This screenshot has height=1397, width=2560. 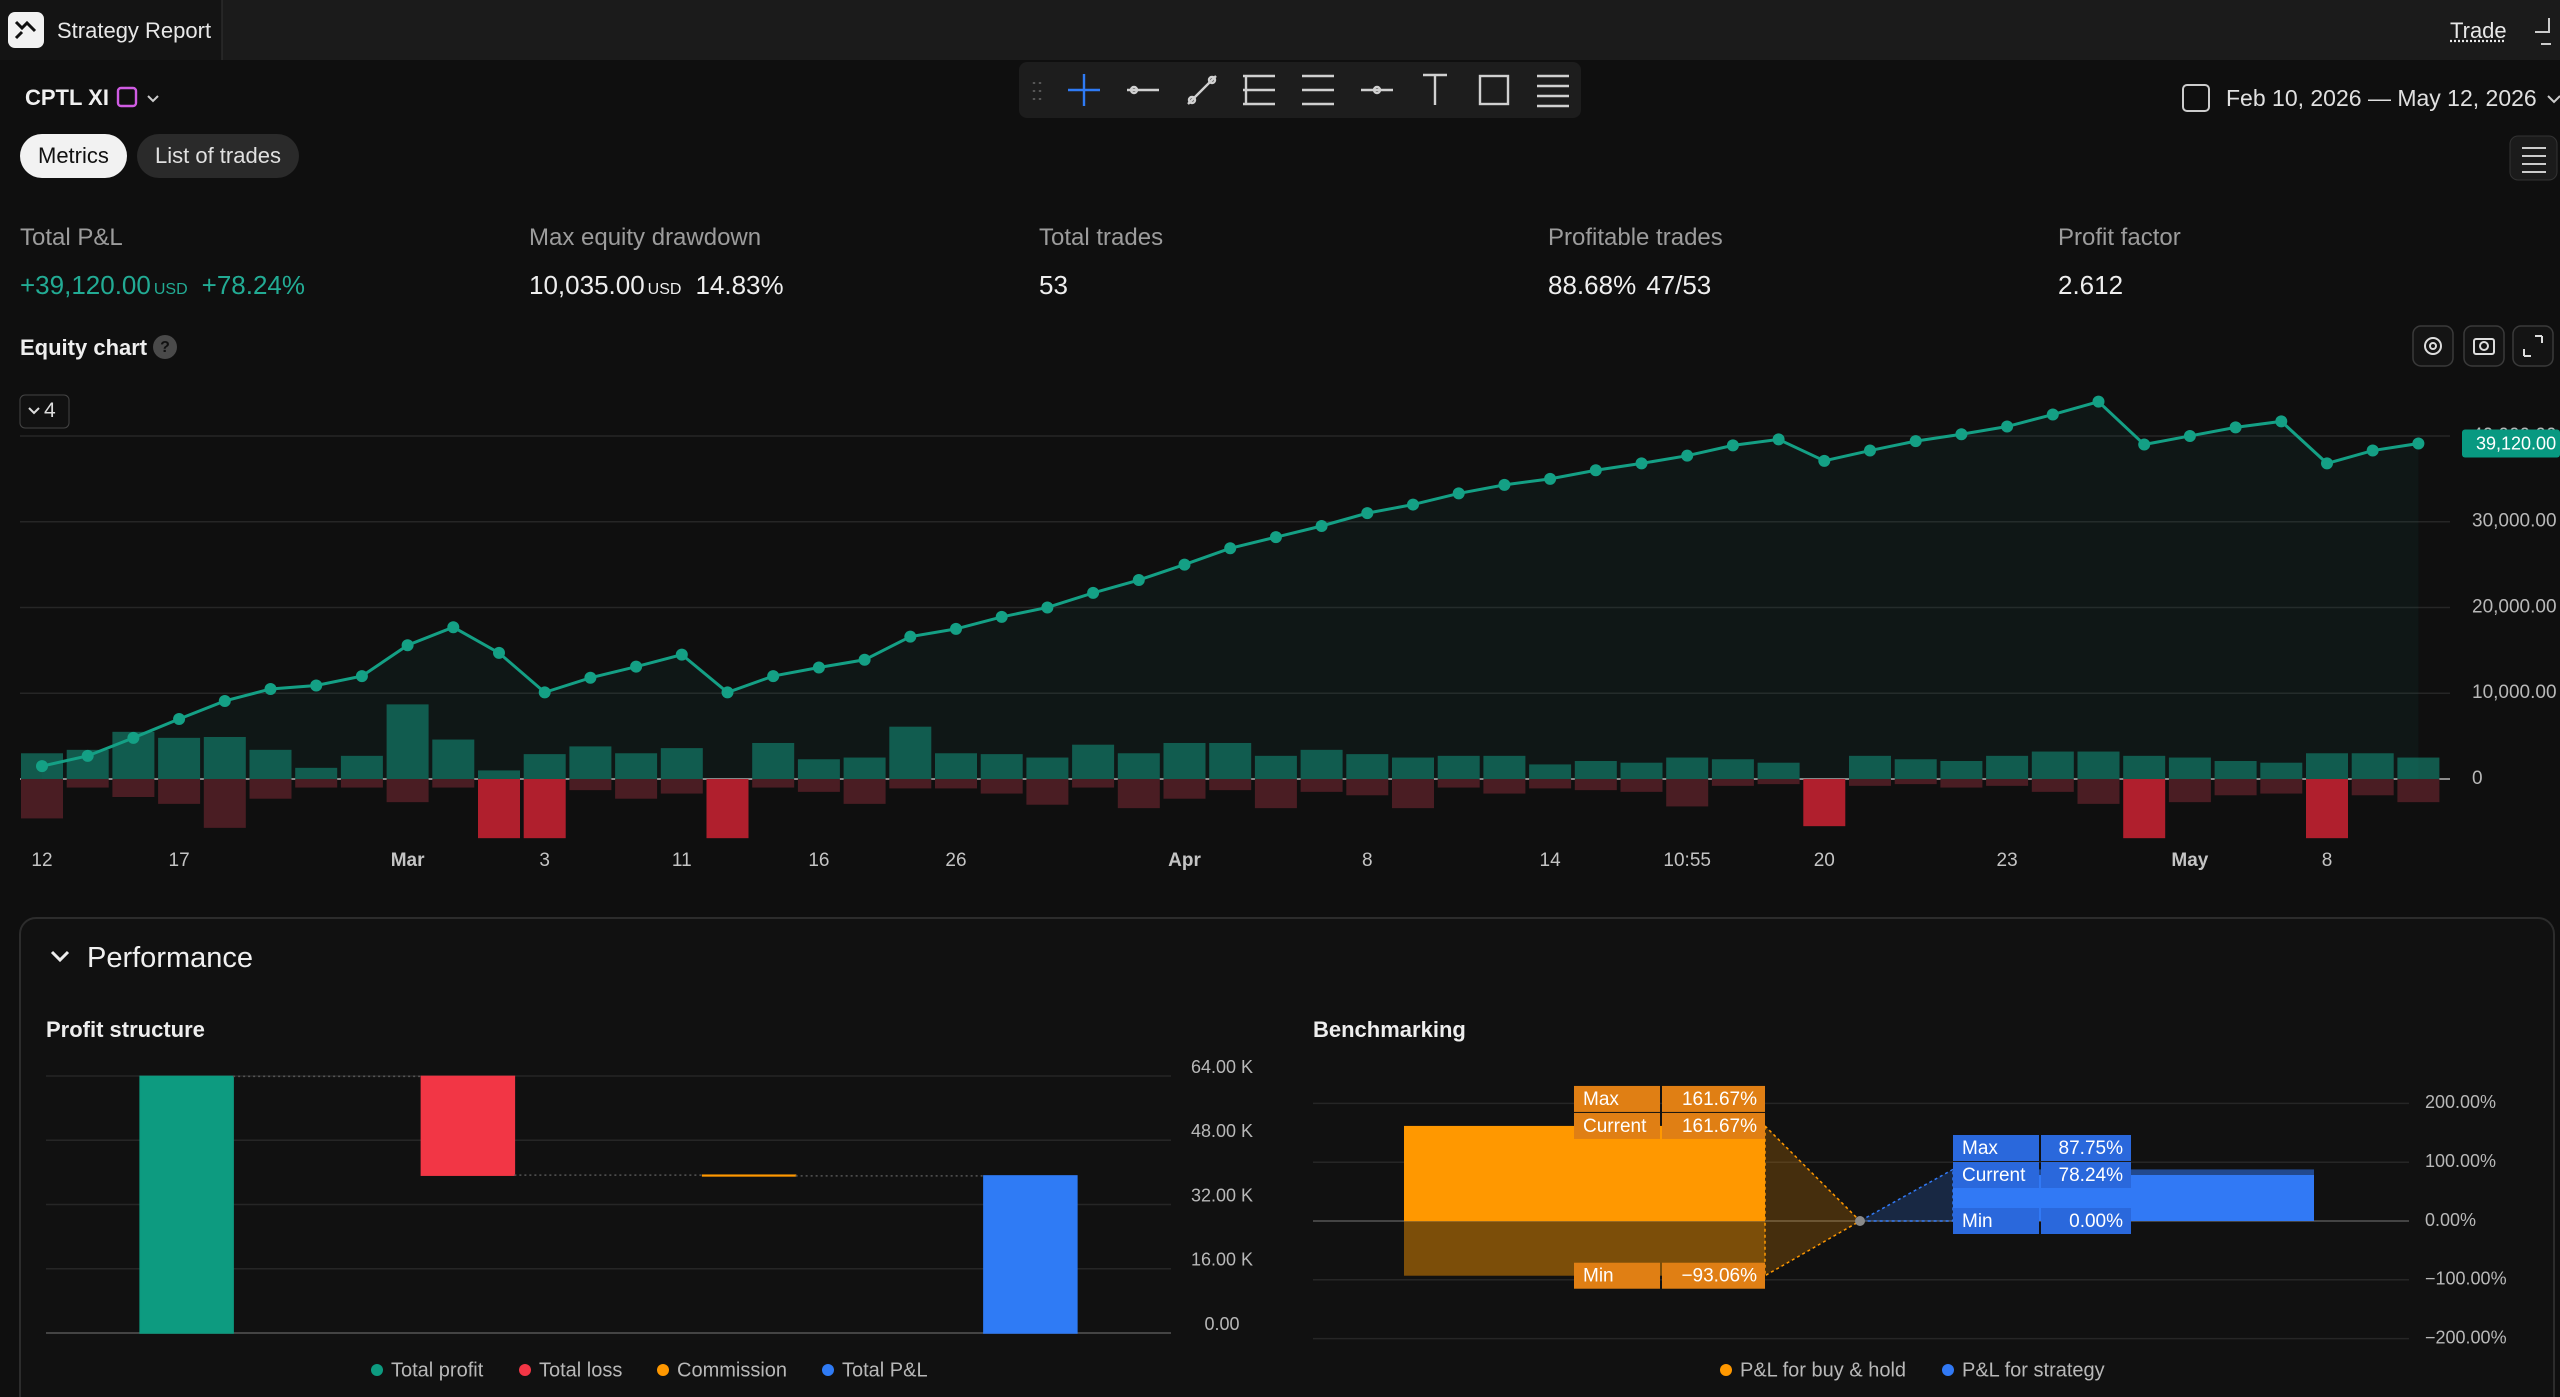 I want to click on metric-extra: +78.24%, so click(x=253, y=285).